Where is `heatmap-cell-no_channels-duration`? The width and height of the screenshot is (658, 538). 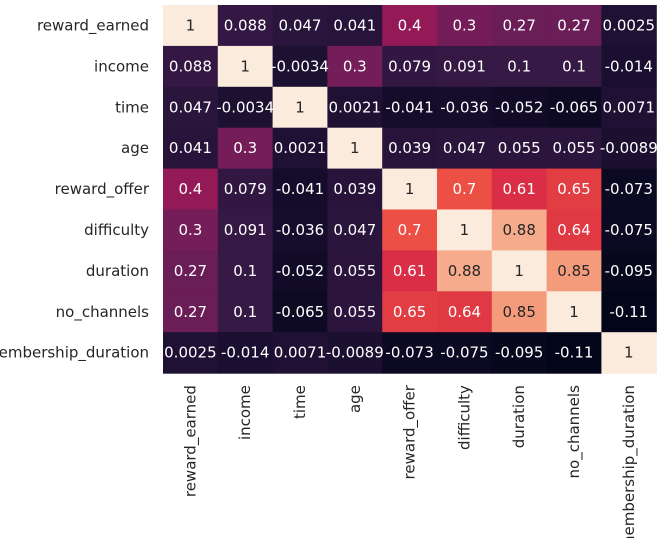 heatmap-cell-no_channels-duration is located at coordinates (519, 312).